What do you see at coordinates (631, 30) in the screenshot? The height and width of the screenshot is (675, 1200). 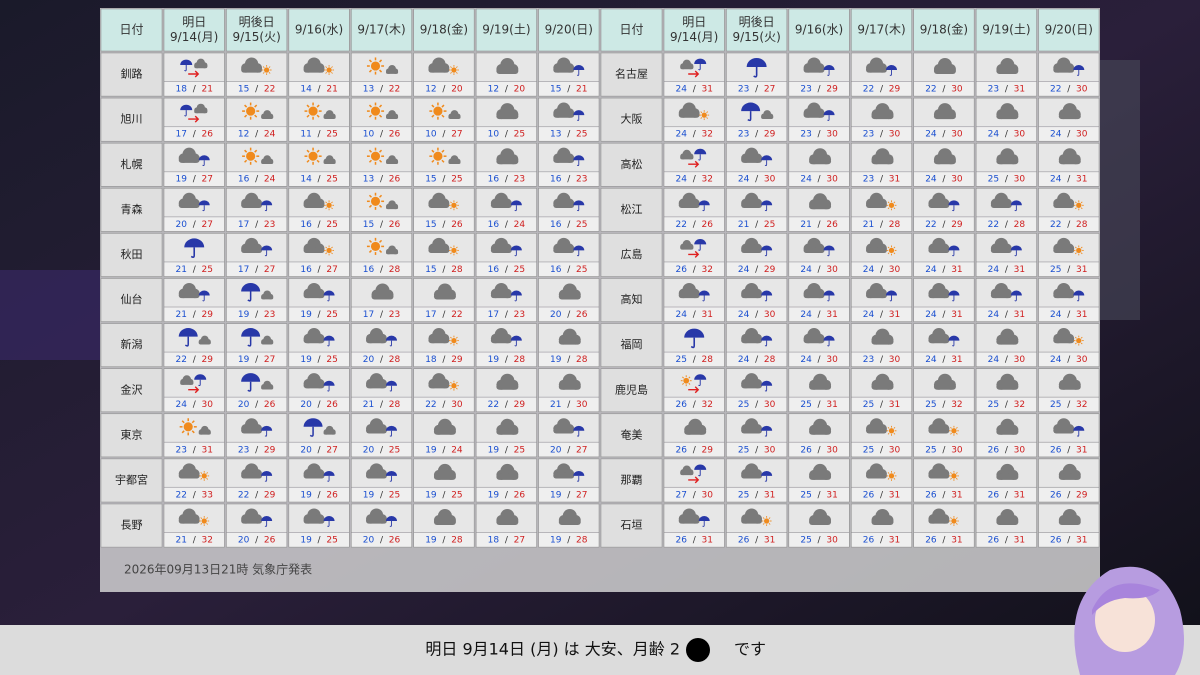 I see `header-cell` at bounding box center [631, 30].